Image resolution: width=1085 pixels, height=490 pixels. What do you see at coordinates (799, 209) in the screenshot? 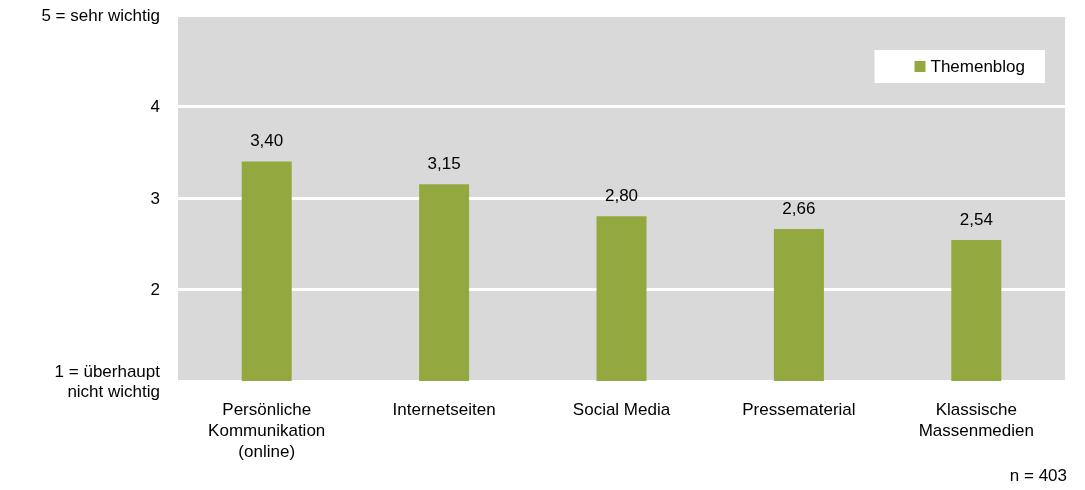
I see `data-label: 2,66` at bounding box center [799, 209].